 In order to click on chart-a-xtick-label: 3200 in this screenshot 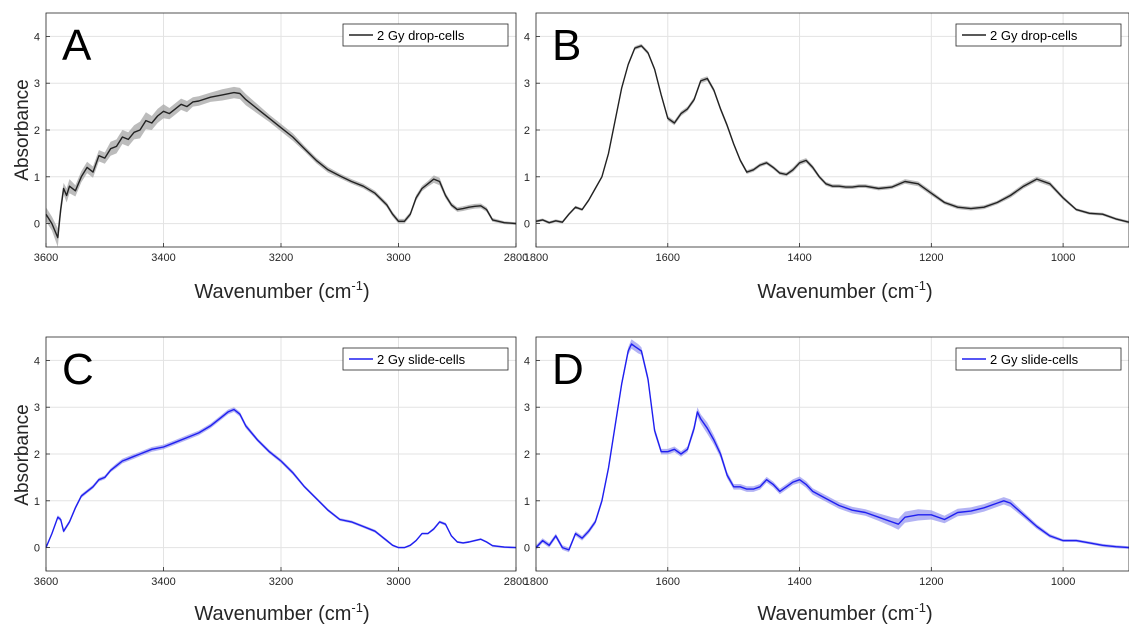, I will do `click(281, 258)`.